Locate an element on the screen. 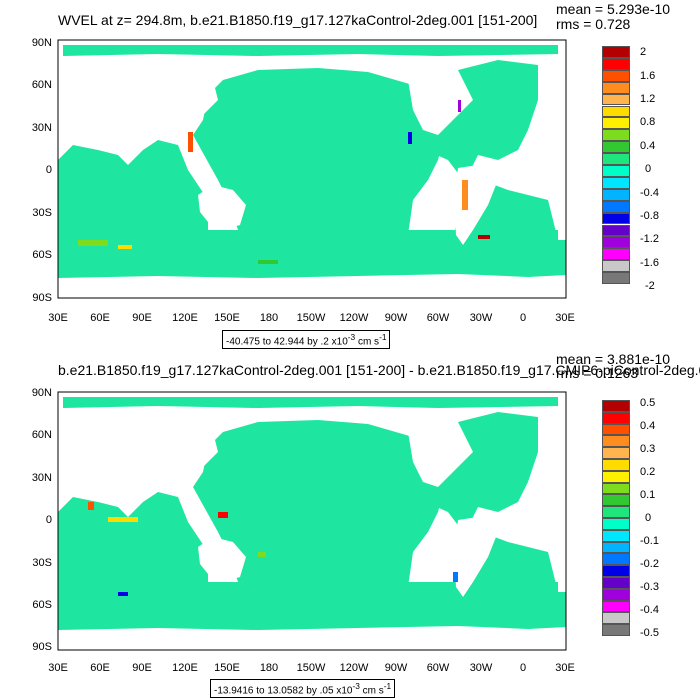 This screenshot has height=700, width=700. rms-stat: rms = 0.1263 is located at coordinates (597, 373).